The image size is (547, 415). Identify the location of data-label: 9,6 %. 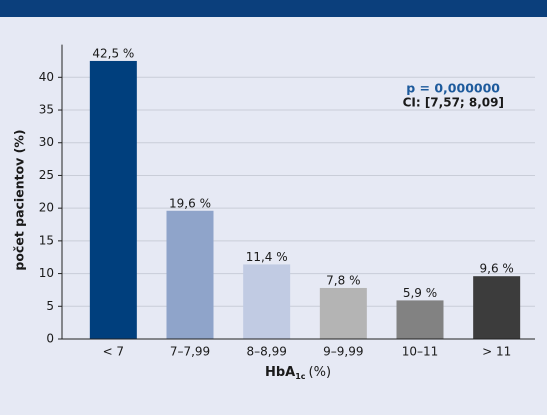
(497, 269).